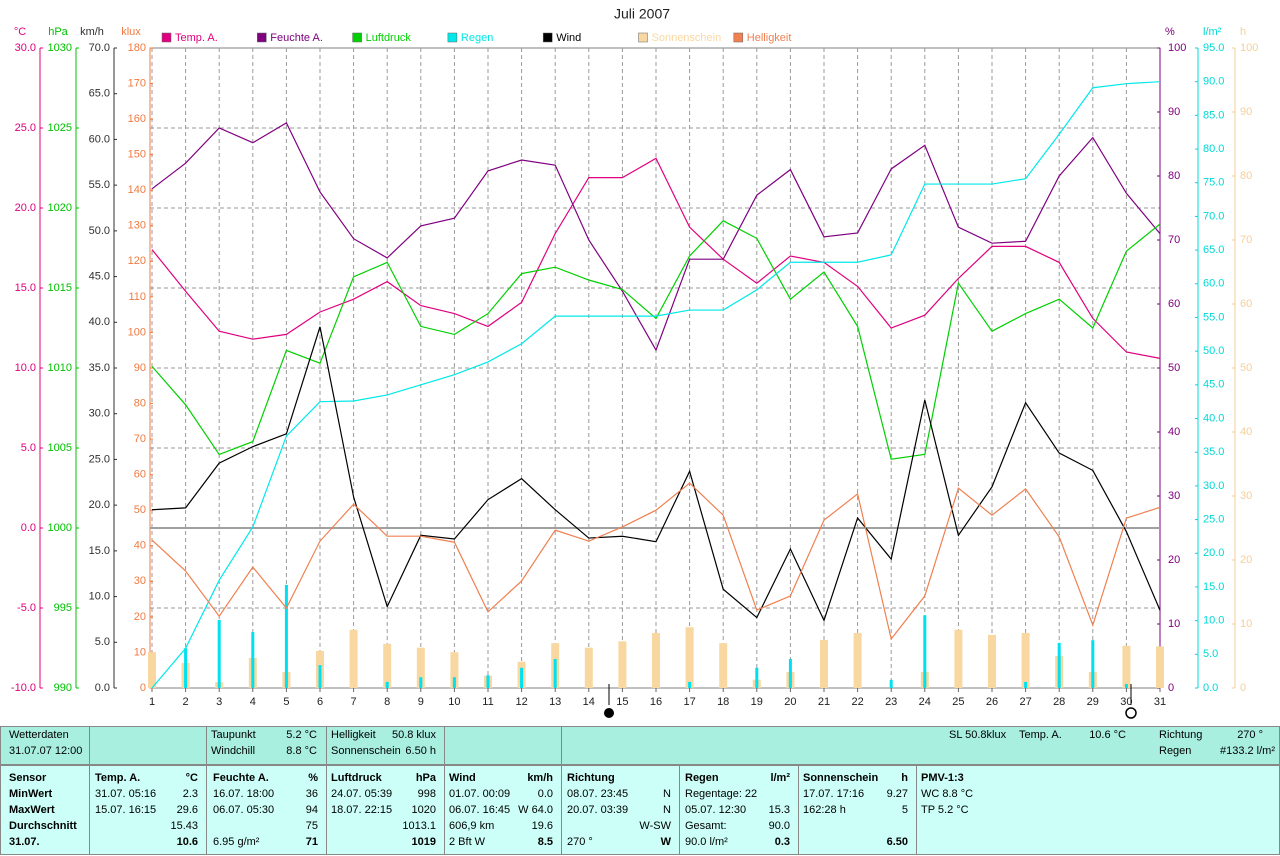 This screenshot has width=1280, height=856. I want to click on full-moon-icon, so click(609, 713).